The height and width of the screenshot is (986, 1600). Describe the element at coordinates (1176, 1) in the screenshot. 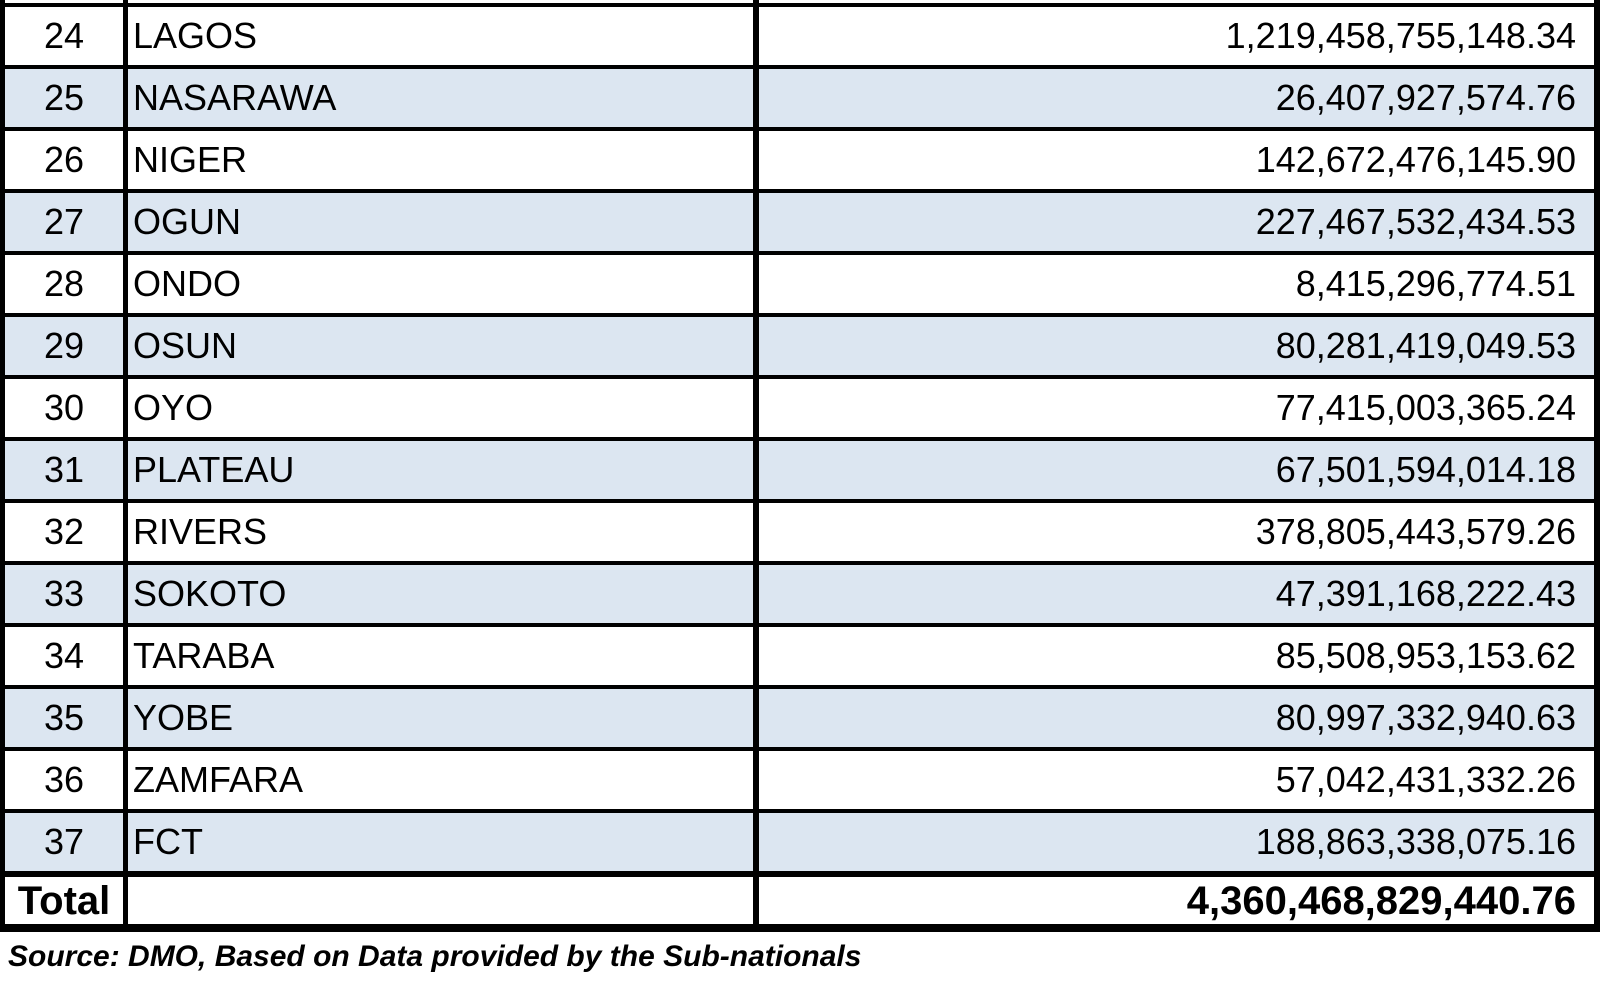

I see `partial-value-cell` at that location.